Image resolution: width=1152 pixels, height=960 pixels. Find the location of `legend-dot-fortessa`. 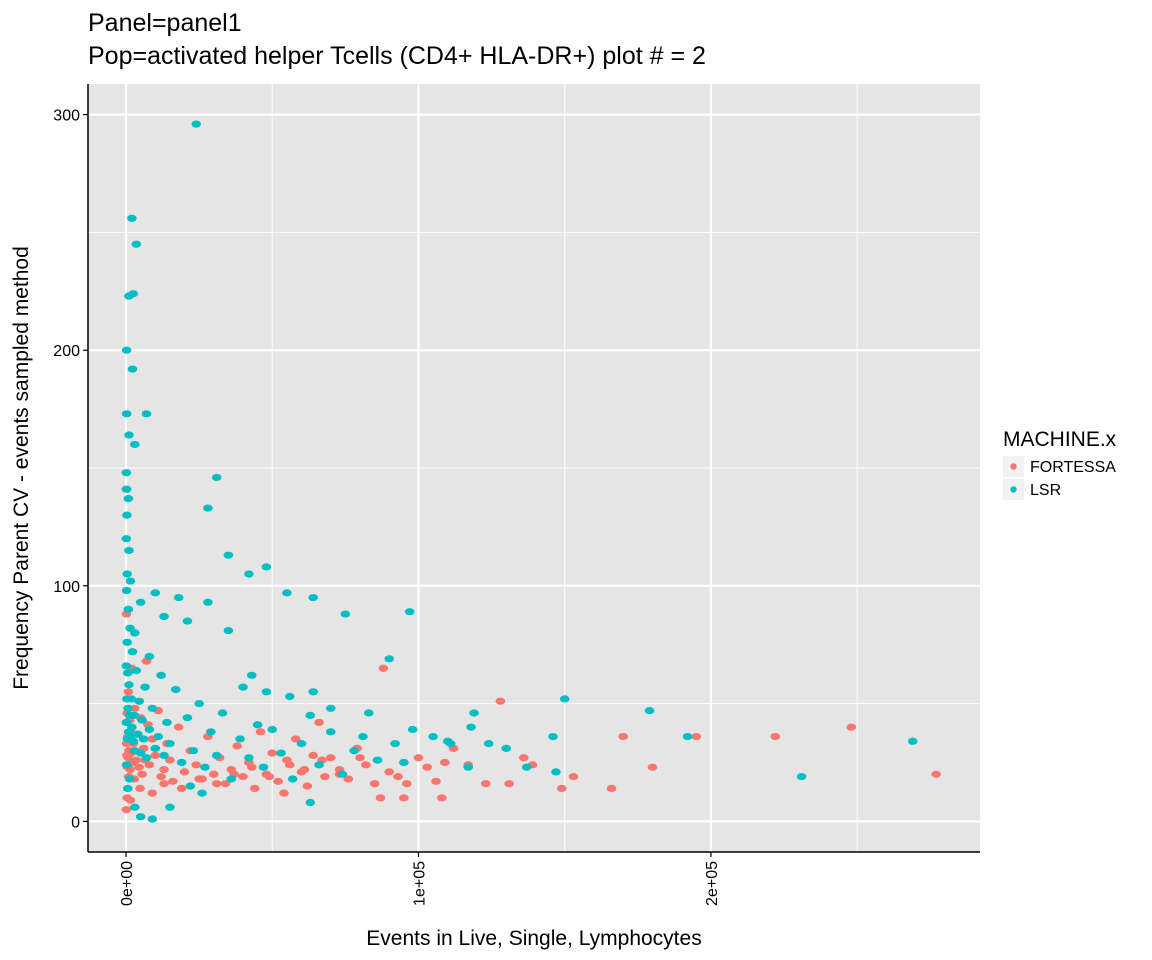

legend-dot-fortessa is located at coordinates (1013, 466).